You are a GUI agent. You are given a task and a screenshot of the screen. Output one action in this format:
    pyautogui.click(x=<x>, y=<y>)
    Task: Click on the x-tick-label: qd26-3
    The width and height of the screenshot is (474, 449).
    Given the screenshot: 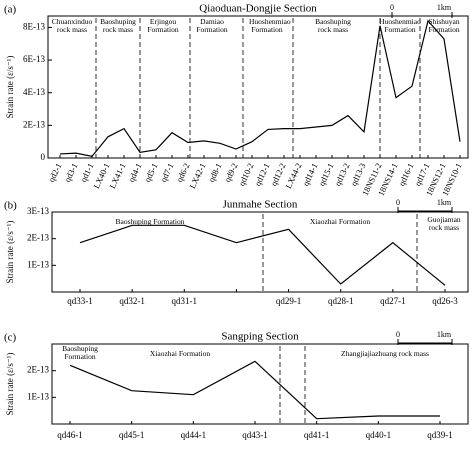 What is the action you would take?
    pyautogui.click(x=445, y=301)
    